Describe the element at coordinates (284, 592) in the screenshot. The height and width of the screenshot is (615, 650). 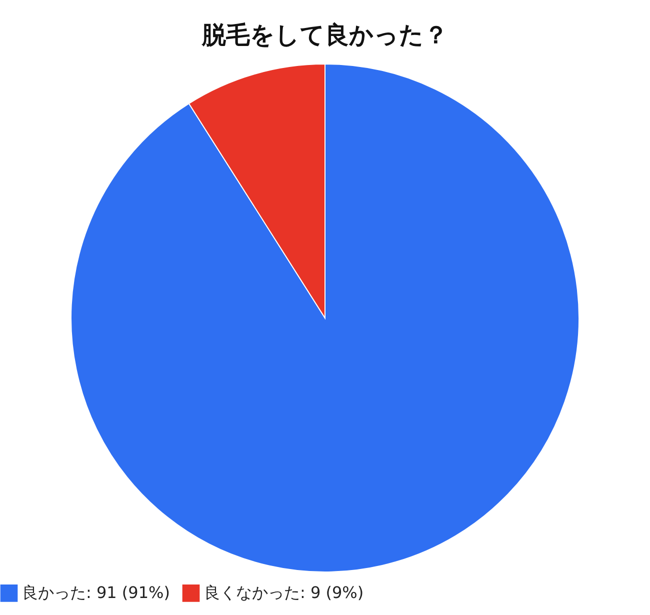
I see `legend-label: 良くなかった: 9 (9%)` at that location.